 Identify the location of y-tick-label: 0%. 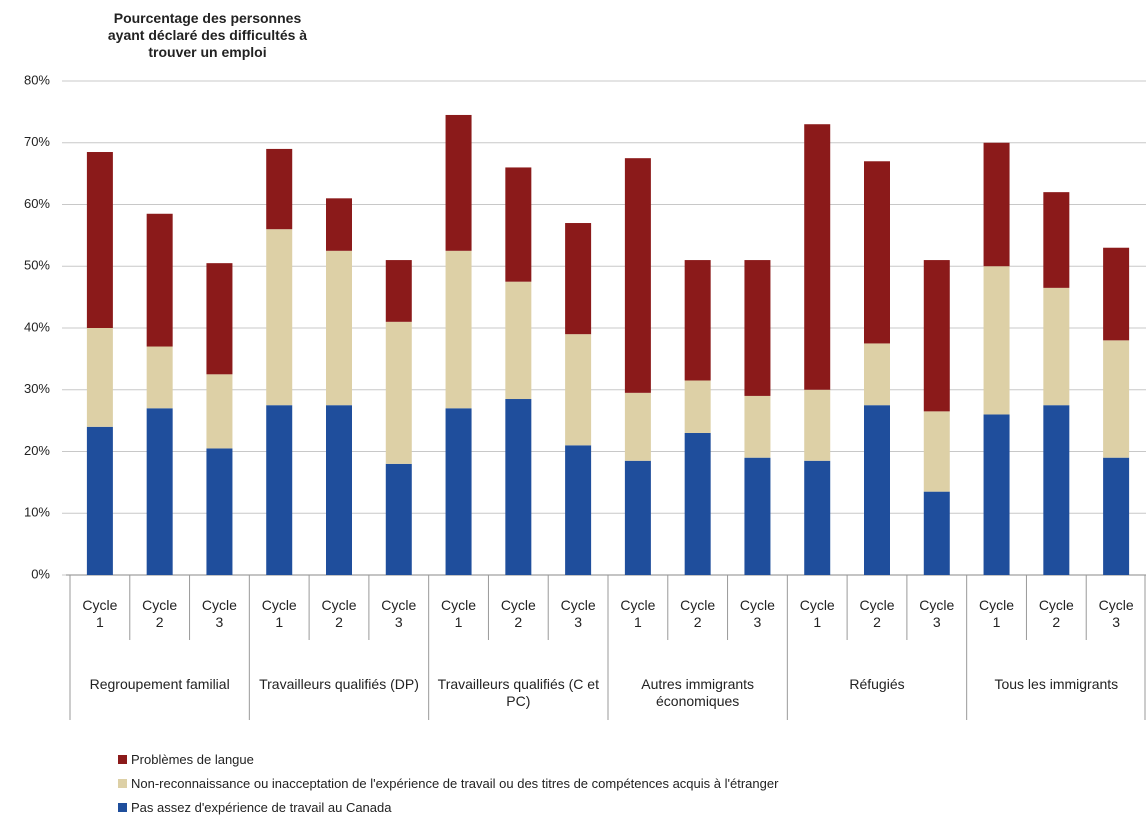
(40, 573).